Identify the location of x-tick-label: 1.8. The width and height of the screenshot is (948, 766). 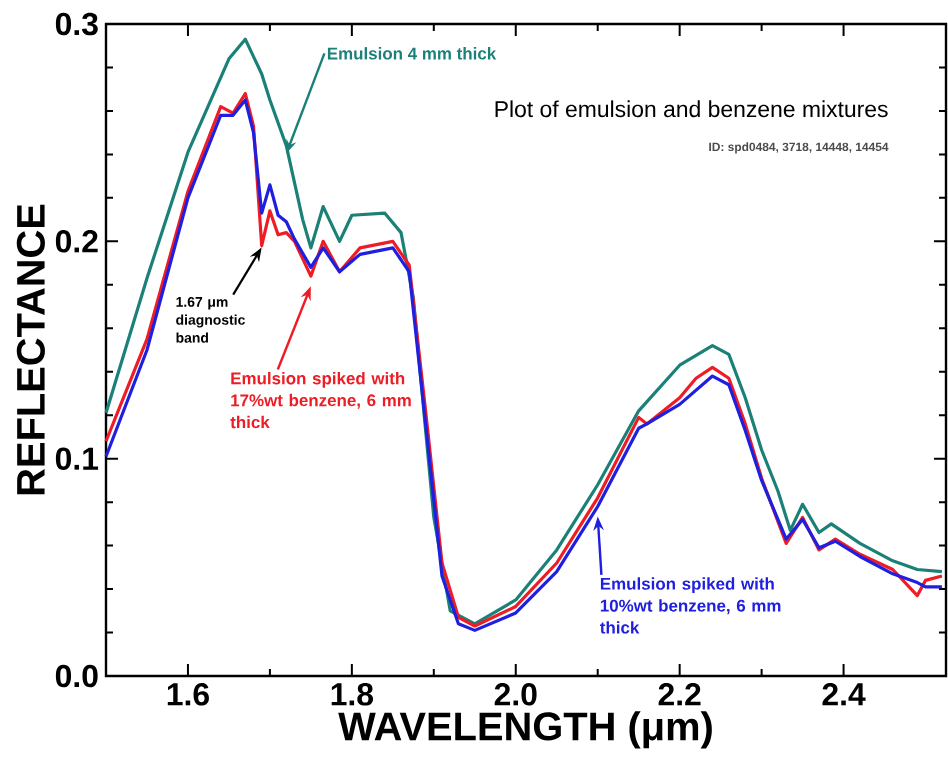
(352, 694).